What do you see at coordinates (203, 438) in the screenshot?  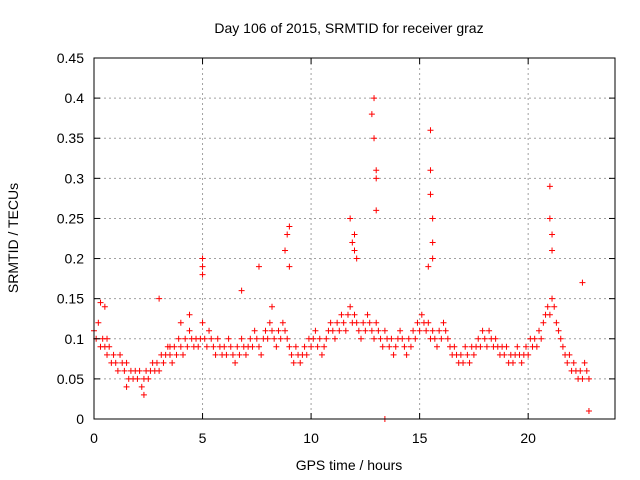 I see `x-tick-label: 5` at bounding box center [203, 438].